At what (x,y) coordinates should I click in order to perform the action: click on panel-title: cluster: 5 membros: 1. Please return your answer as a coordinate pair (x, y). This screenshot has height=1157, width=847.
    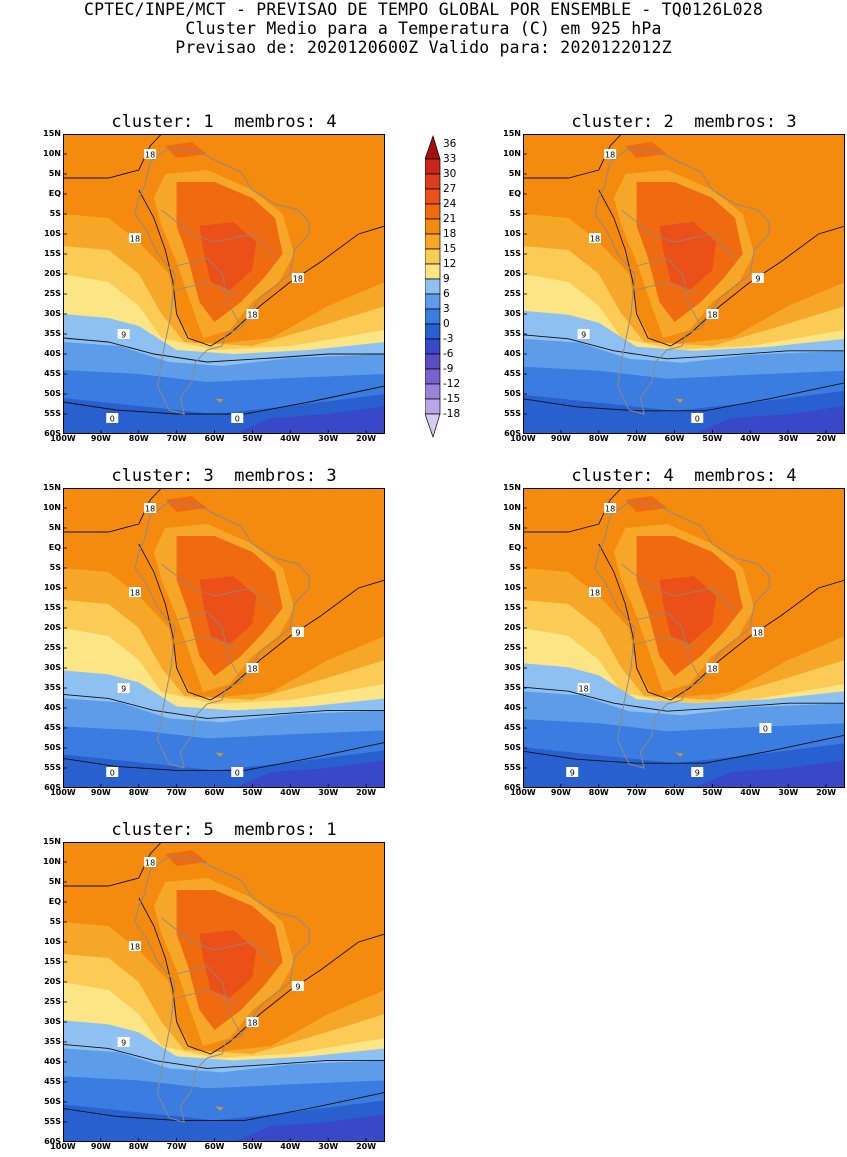
    Looking at the image, I should click on (224, 830).